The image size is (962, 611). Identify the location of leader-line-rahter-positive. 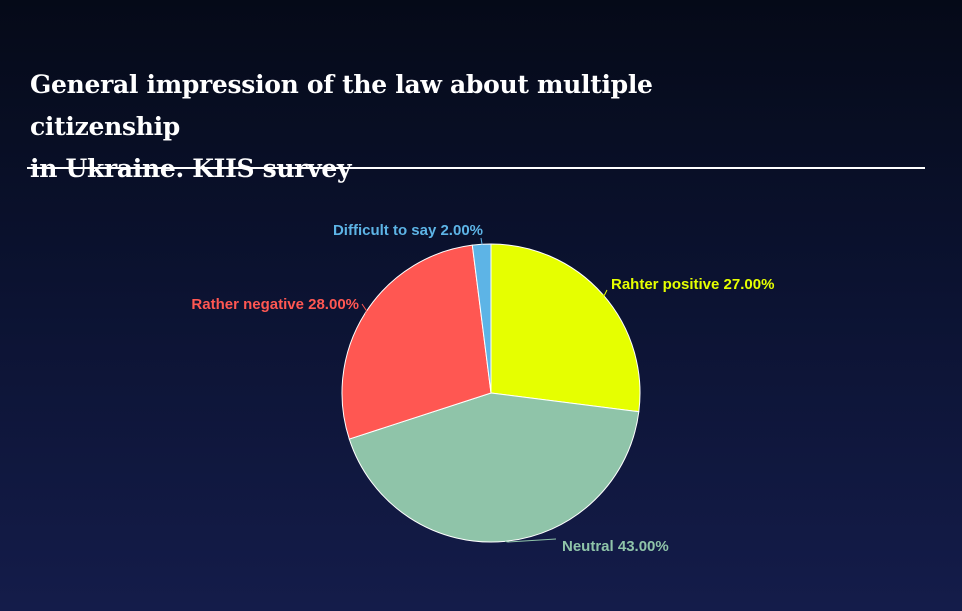
(605, 293).